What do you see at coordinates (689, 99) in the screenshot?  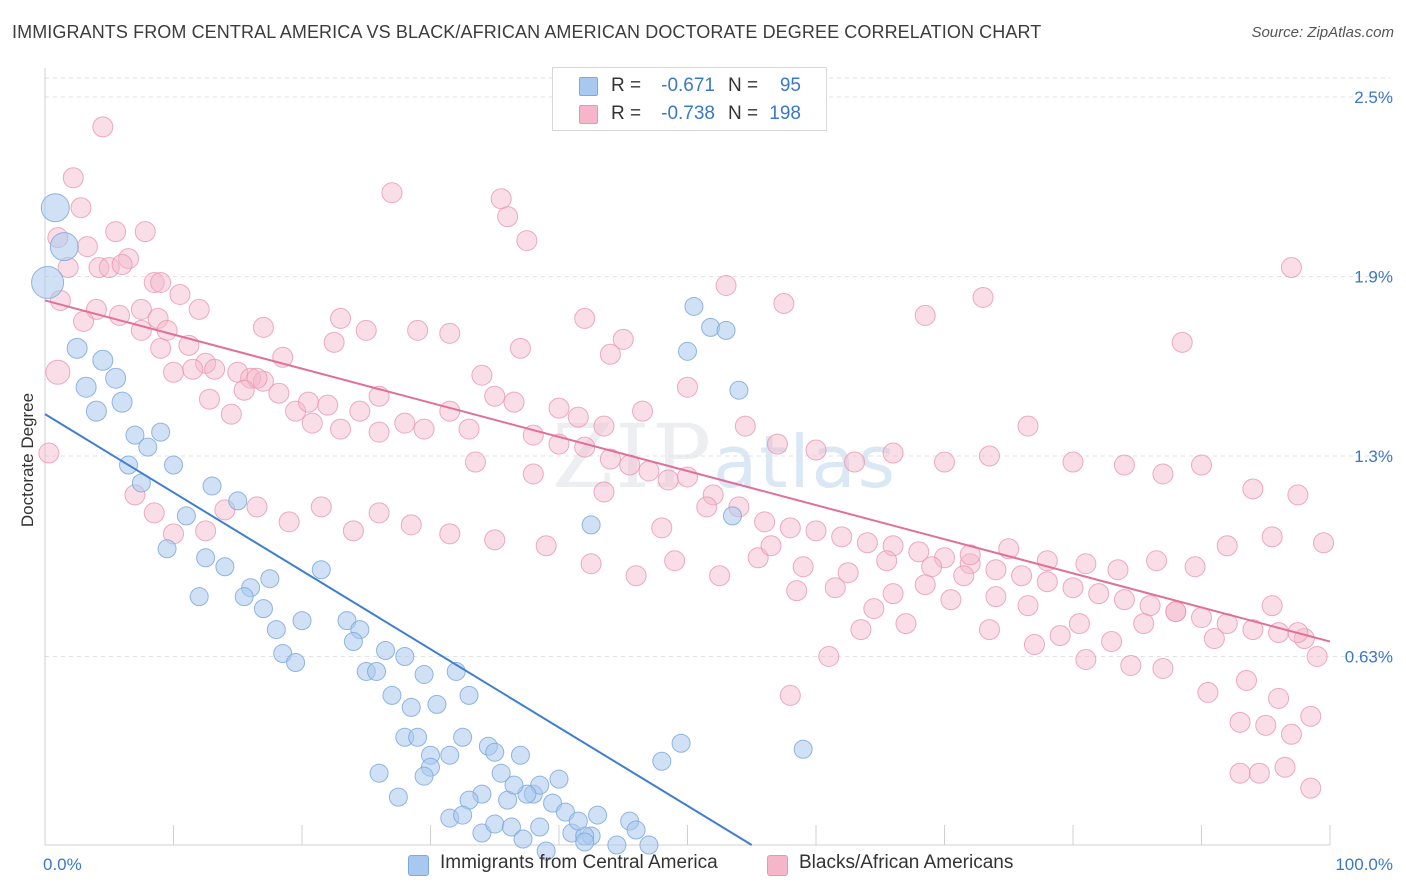 I see `stats-legend: R = -0.671 N = 95 R = -0.738 N = 198` at bounding box center [689, 99].